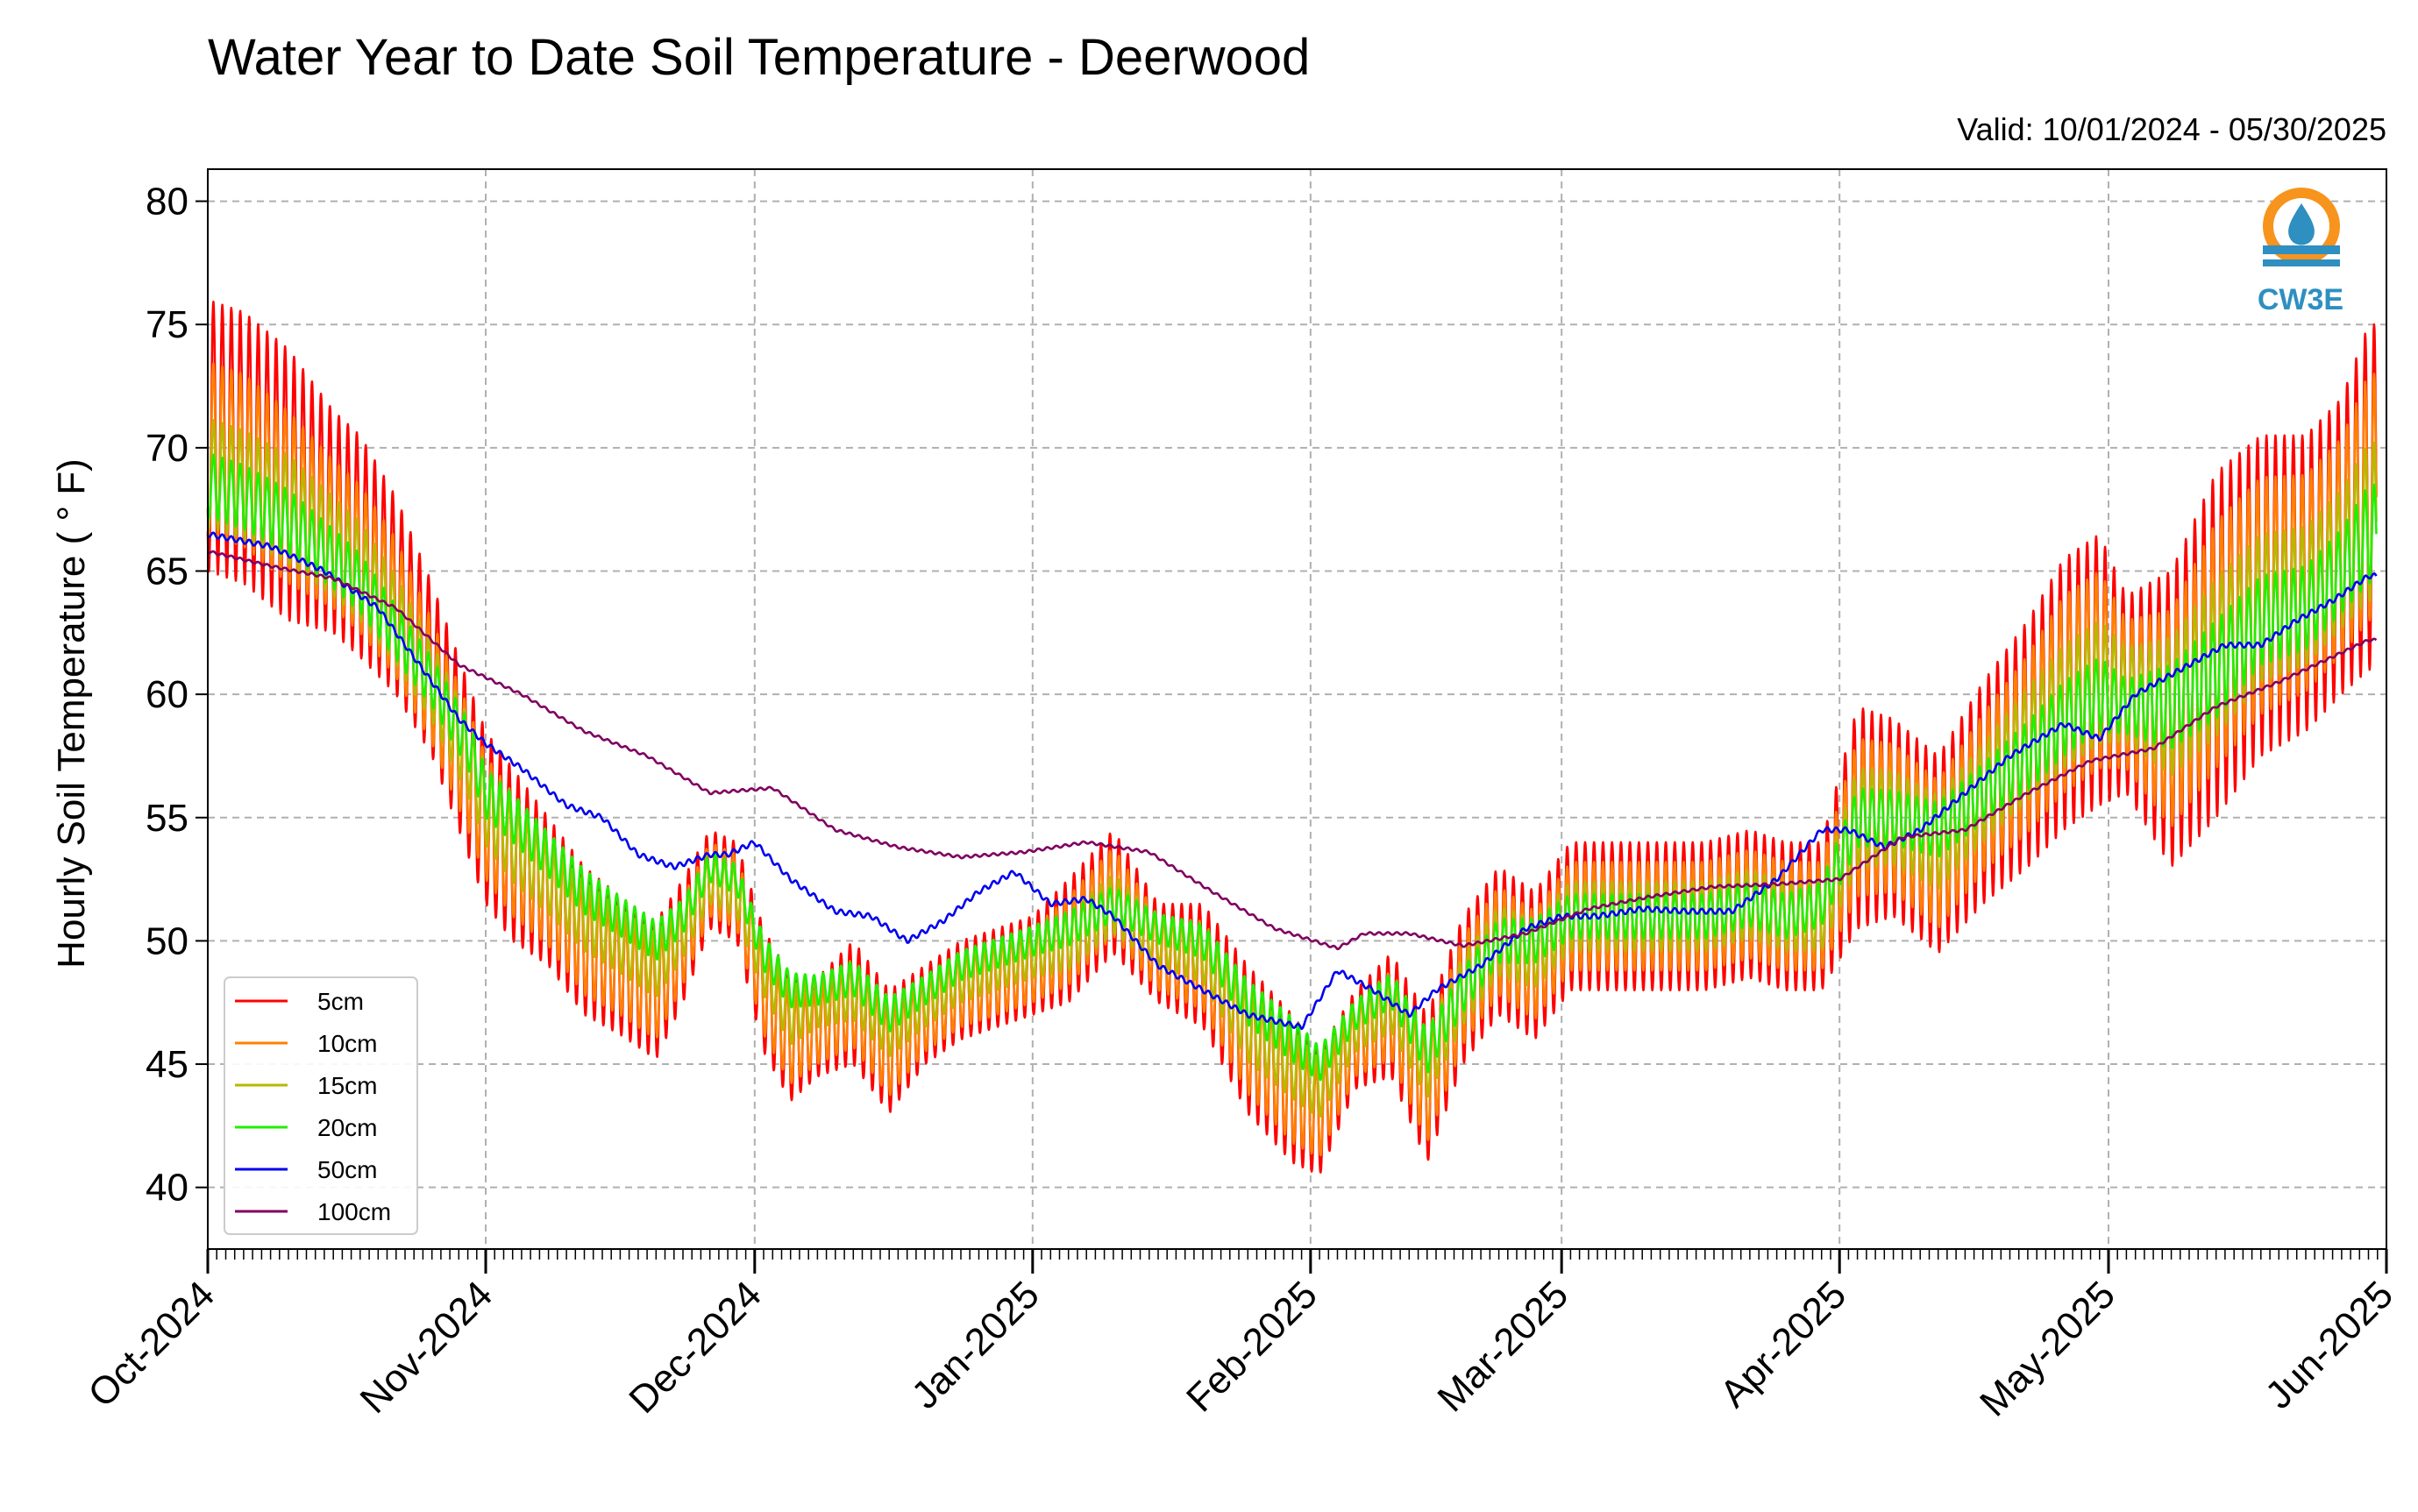  Describe the element at coordinates (340, 1001) in the screenshot. I see `legend-label-5cm: 5cm` at that location.